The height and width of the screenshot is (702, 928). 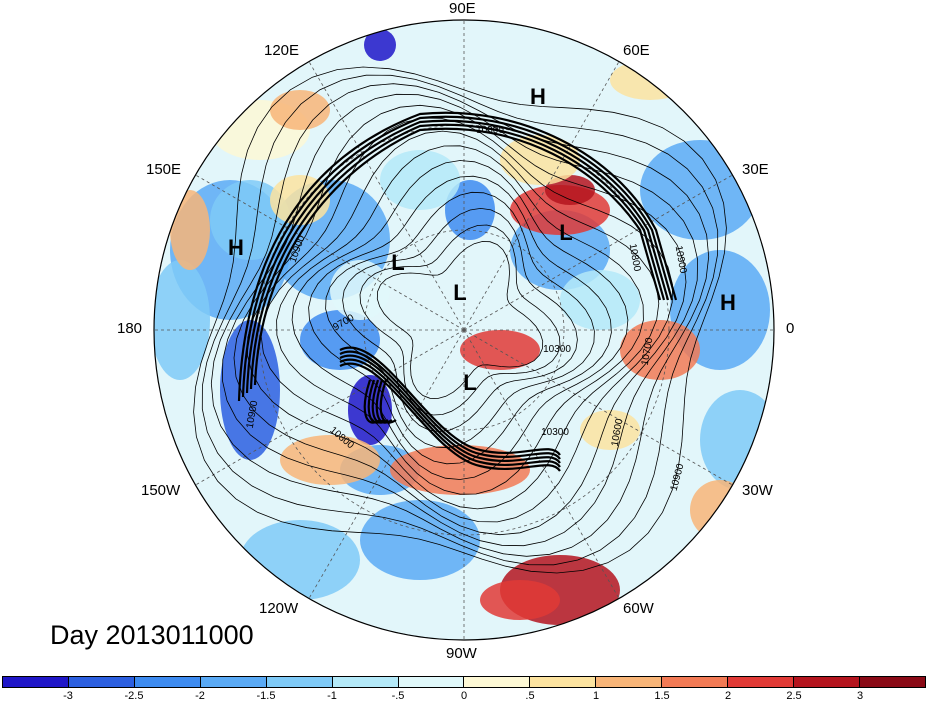 What do you see at coordinates (648, 351) in the screenshot?
I see `contour-label: 10700` at bounding box center [648, 351].